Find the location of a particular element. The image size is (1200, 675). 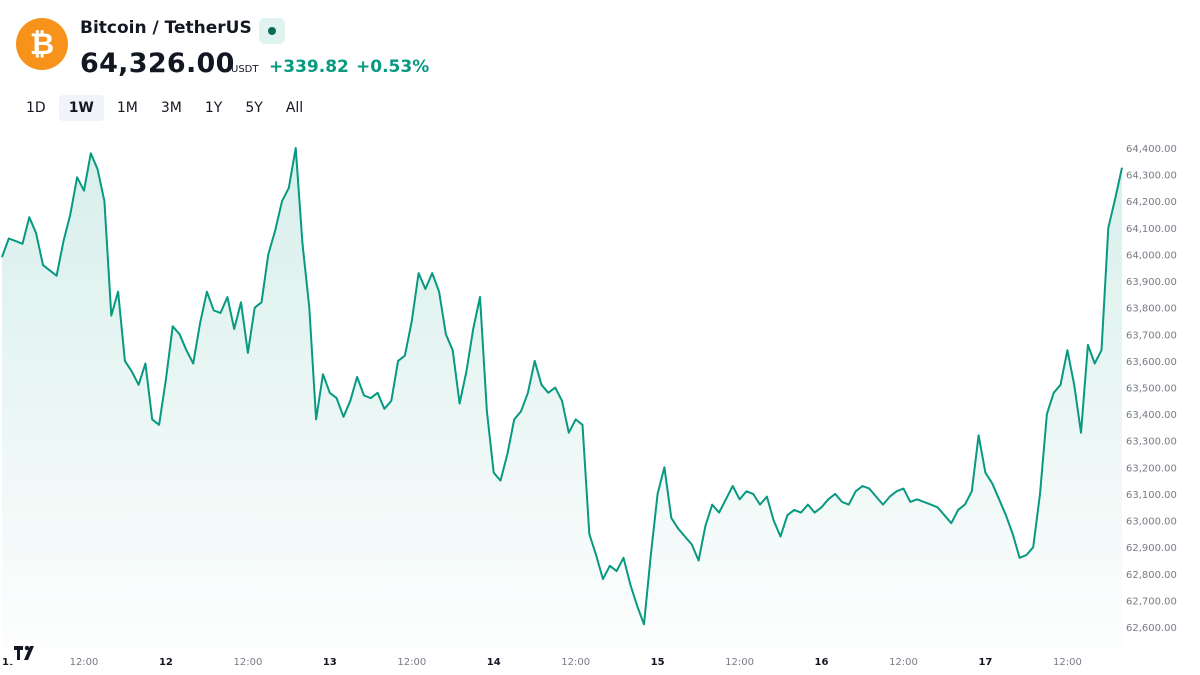

y-tick-label: 64,200.00 is located at coordinates (1151, 202).